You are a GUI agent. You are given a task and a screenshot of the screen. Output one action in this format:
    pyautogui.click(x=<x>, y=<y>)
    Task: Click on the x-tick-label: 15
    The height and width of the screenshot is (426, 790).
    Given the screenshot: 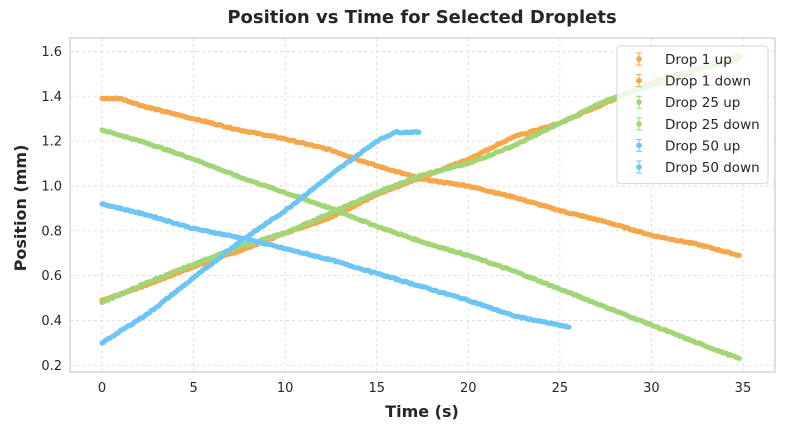 What is the action you would take?
    pyautogui.click(x=376, y=388)
    